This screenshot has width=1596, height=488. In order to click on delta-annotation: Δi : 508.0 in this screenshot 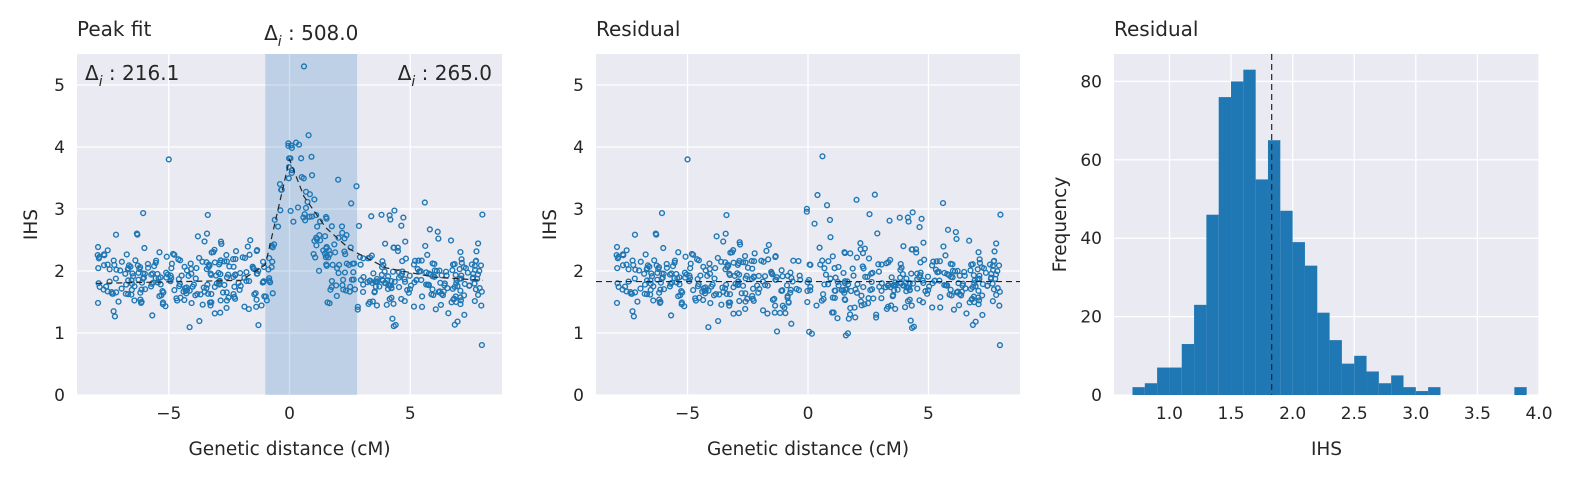, I will do `click(311, 35)`.